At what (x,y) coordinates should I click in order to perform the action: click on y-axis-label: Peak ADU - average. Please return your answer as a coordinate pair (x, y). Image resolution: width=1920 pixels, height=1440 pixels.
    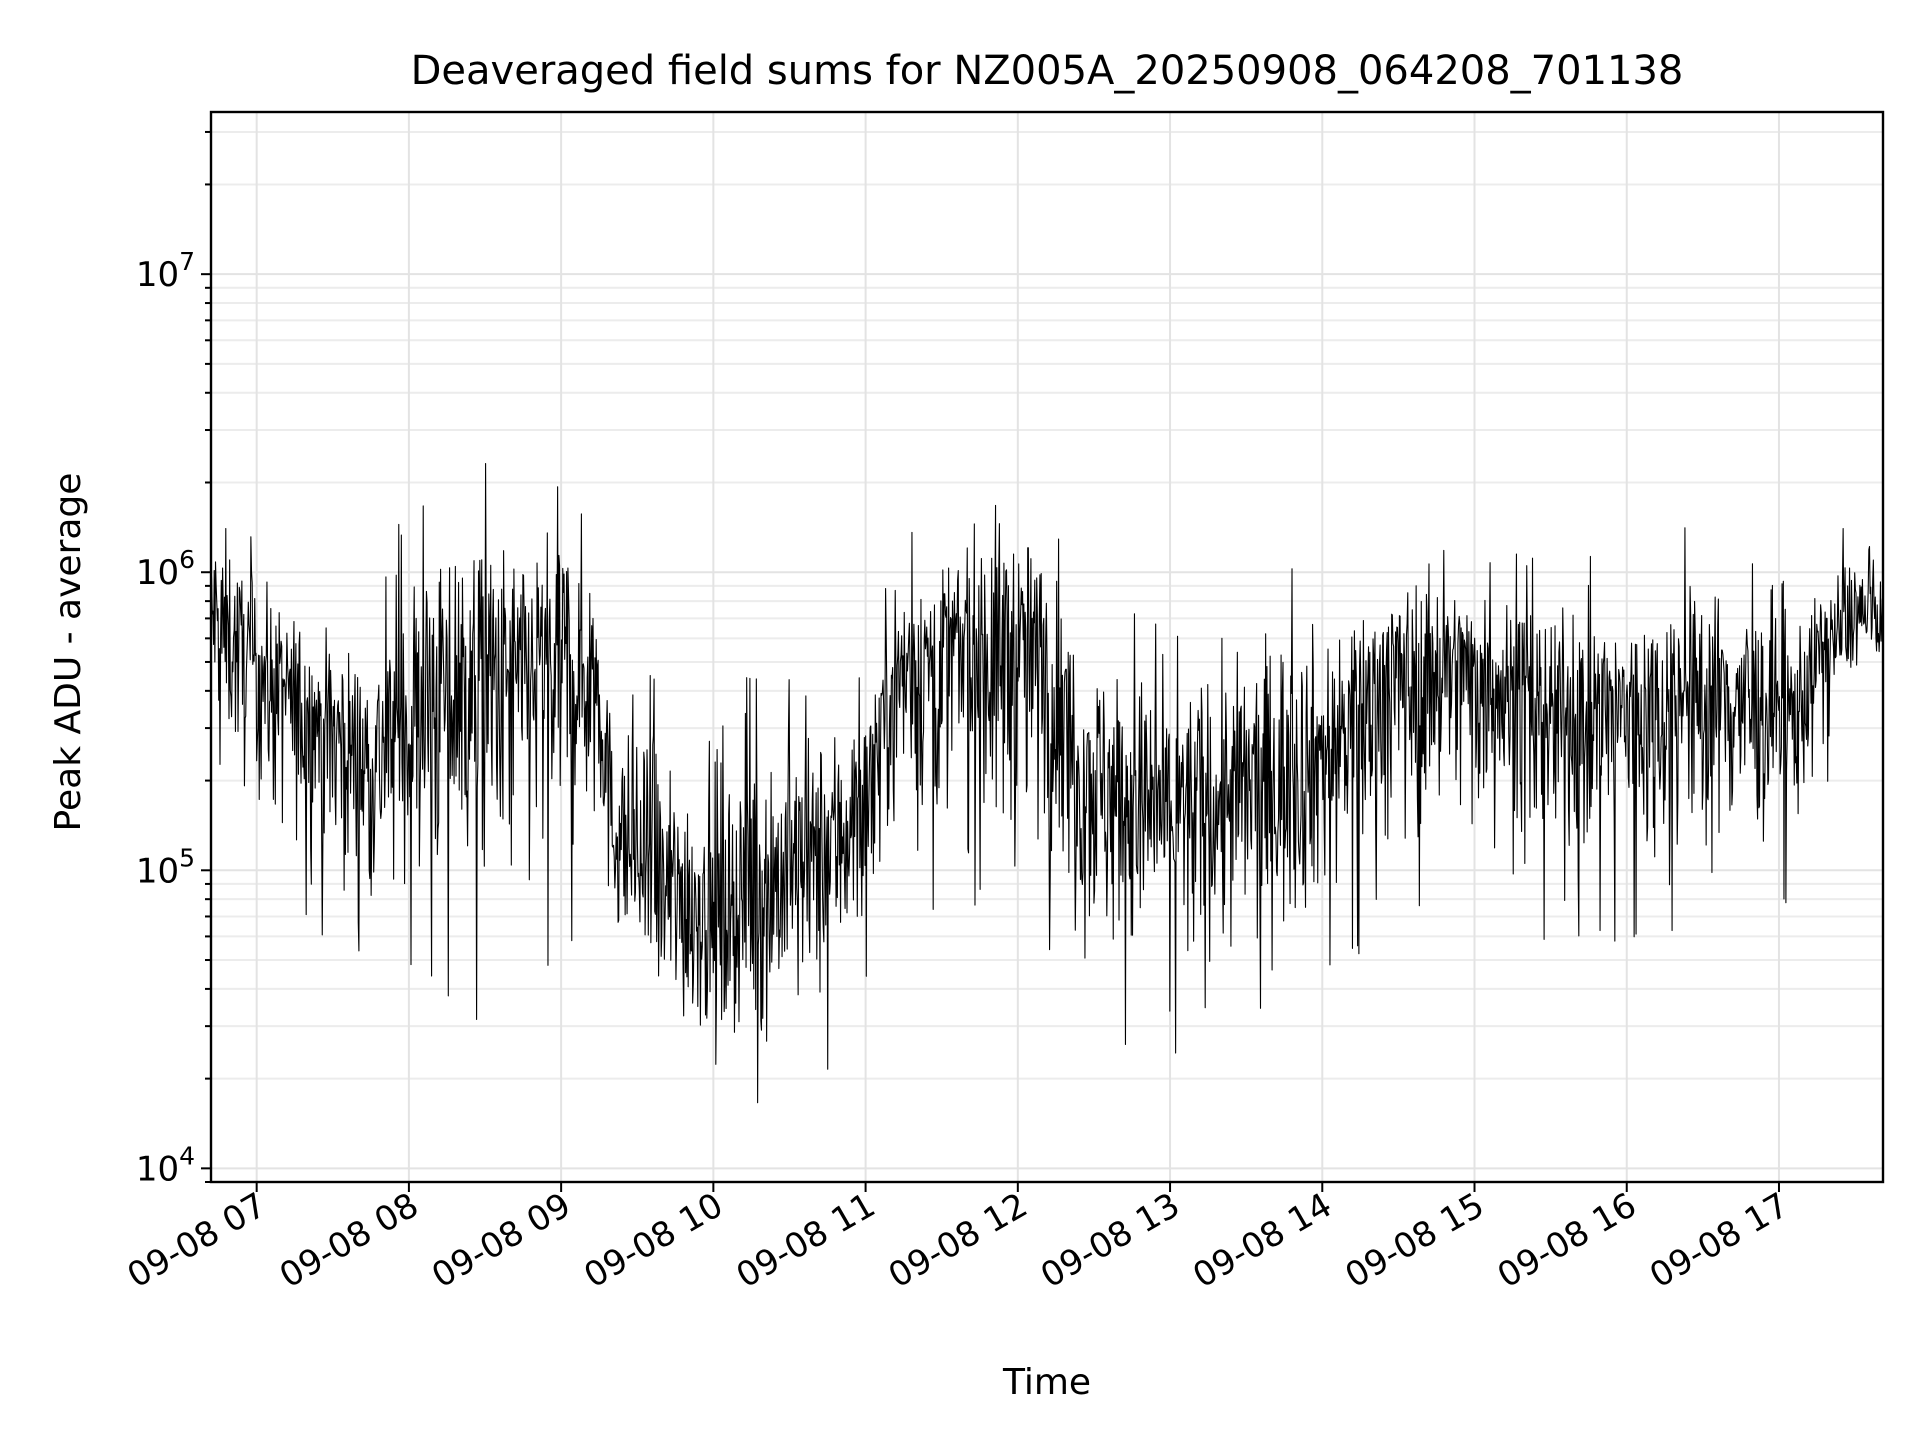
    Looking at the image, I should click on (68, 652).